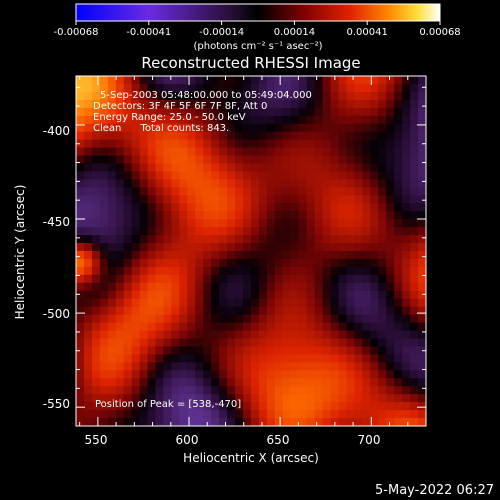  What do you see at coordinates (367, 32) in the screenshot?
I see `colorbar-tick-label: 0.00041` at bounding box center [367, 32].